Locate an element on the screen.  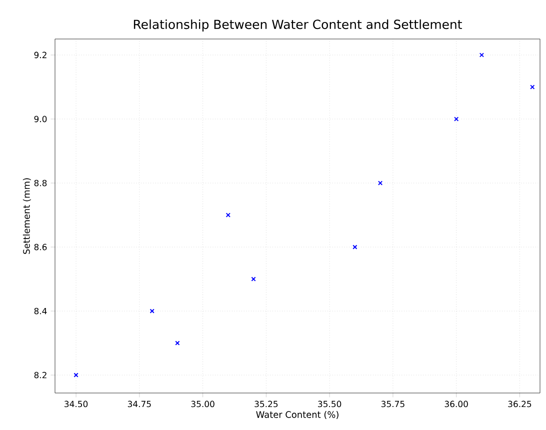
y-tick-label: 9.0 is located at coordinates (40, 119).